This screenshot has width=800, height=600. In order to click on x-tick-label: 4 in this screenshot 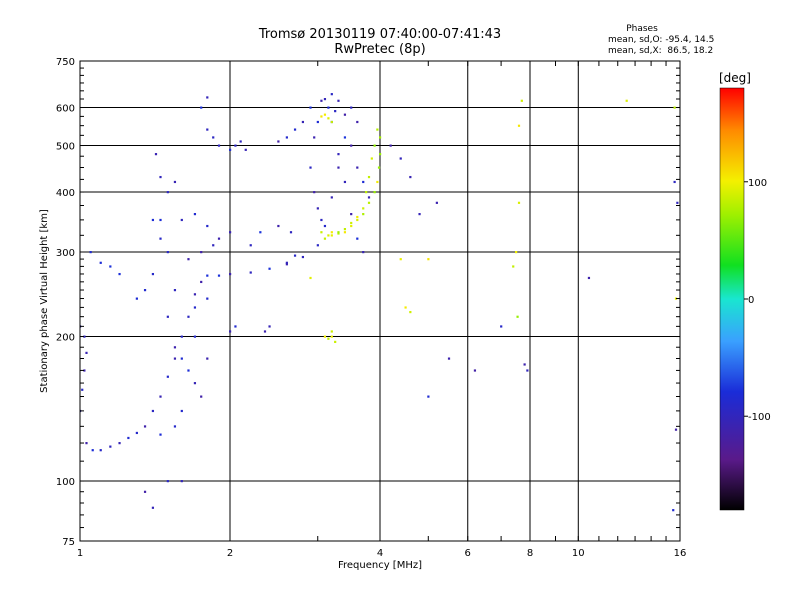, I will do `click(380, 553)`.